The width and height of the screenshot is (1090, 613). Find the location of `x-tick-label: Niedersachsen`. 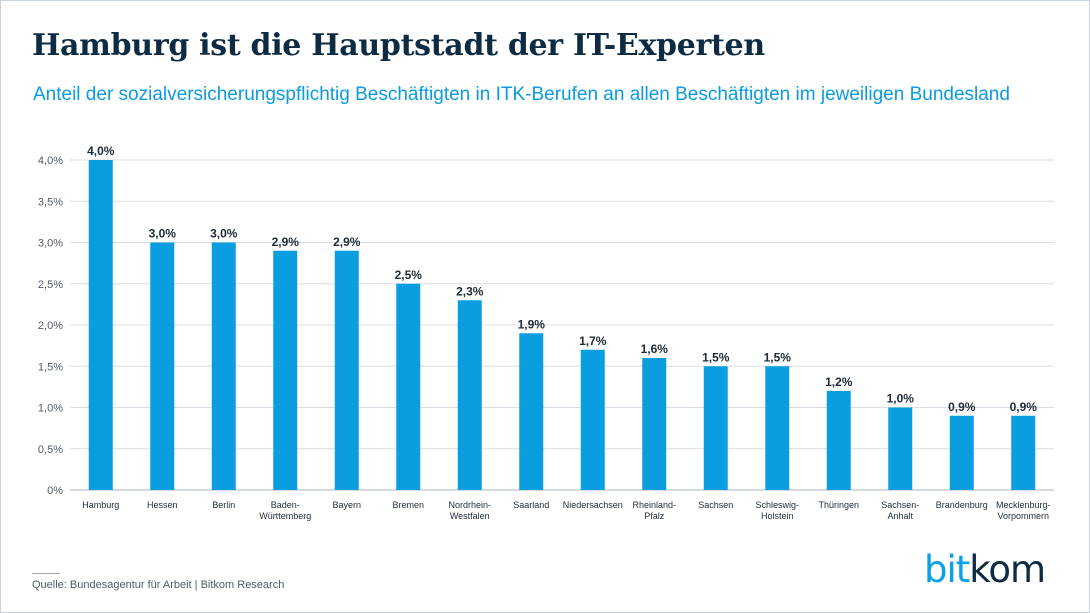

x-tick-label: Niedersachsen is located at coordinates (593, 505).